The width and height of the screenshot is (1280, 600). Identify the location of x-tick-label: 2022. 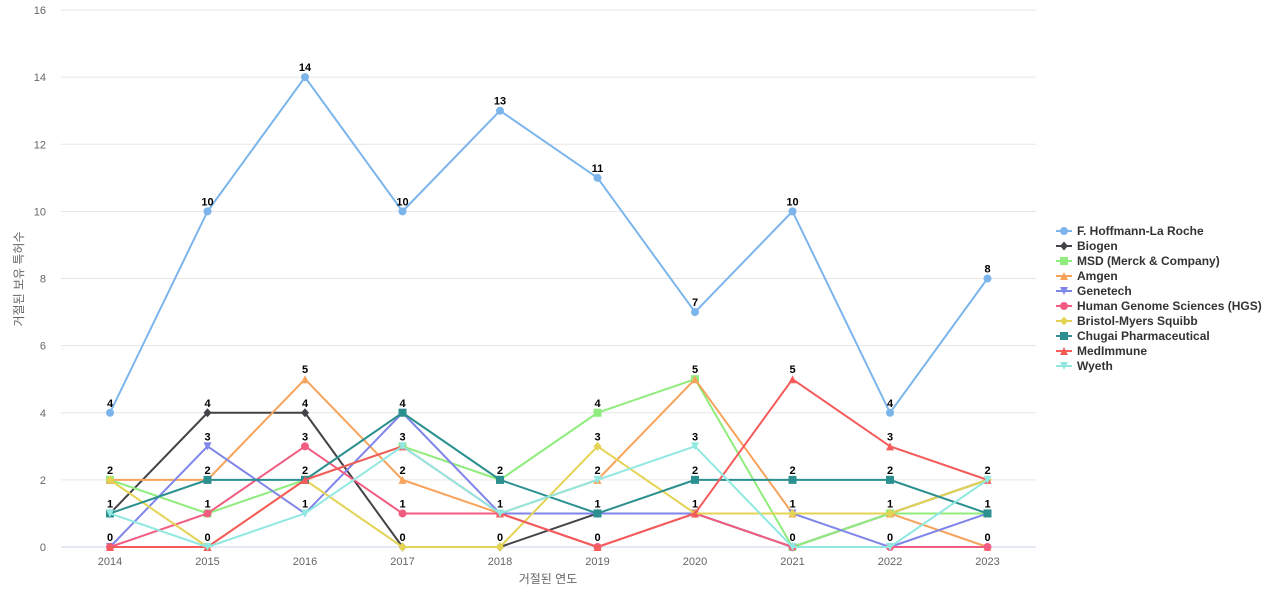
(890, 562).